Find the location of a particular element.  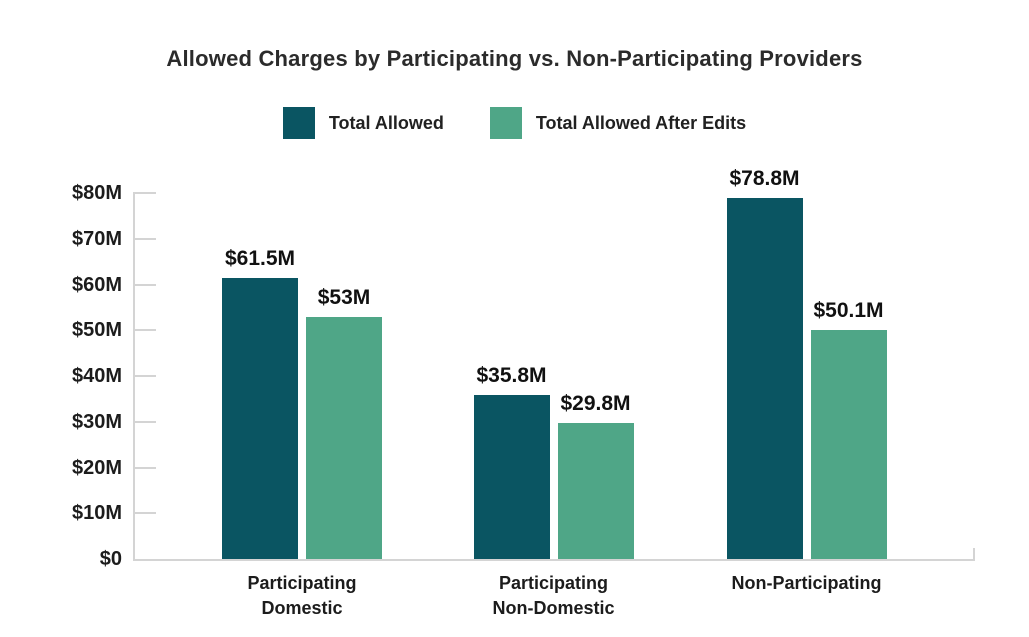

x-category-label: Participating Non-Domestic is located at coordinates (554, 596).